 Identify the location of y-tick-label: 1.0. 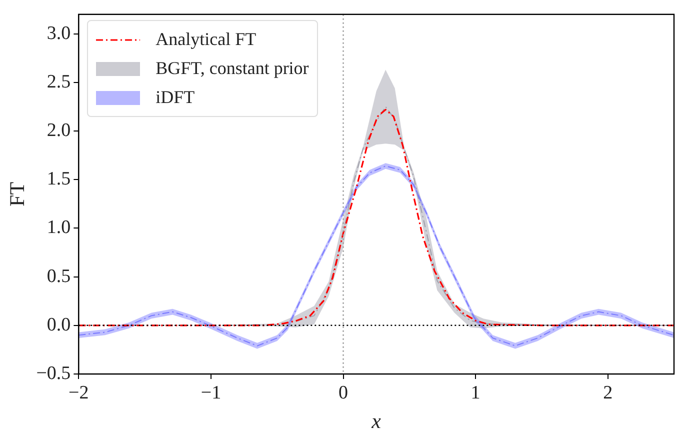
(58, 227).